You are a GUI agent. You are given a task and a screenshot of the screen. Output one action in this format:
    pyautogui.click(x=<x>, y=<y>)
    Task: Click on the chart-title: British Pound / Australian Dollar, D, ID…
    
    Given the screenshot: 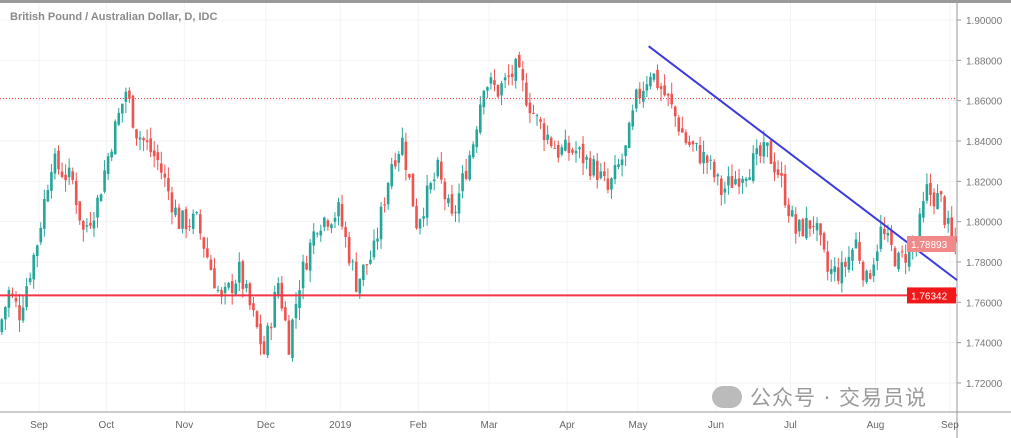 What is the action you would take?
    pyautogui.click(x=114, y=17)
    